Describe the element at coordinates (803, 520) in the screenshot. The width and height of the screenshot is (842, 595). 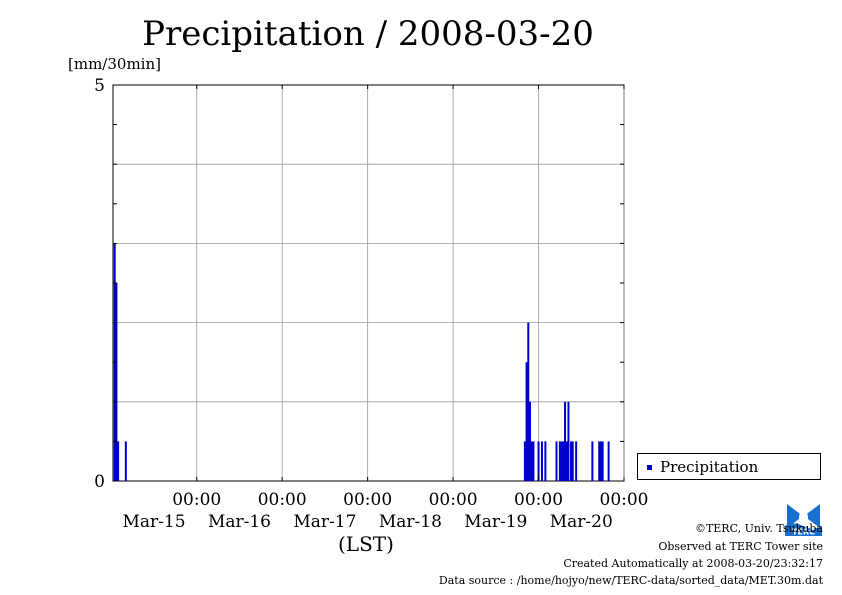
I see `terc-logo-icon: TERC` at that location.